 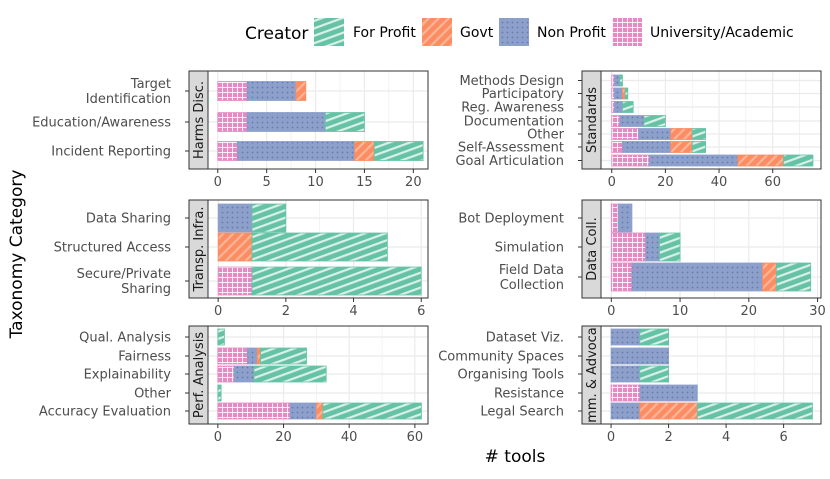 I want to click on y-label-self-assessment: Self-Assessment, so click(x=511, y=148).